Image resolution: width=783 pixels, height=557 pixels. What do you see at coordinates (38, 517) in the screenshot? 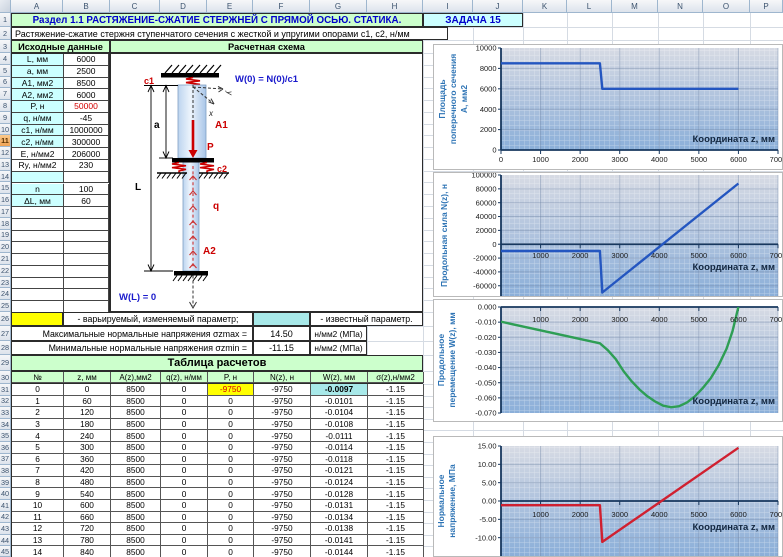
I see `calc-cell: 11` at bounding box center [38, 517].